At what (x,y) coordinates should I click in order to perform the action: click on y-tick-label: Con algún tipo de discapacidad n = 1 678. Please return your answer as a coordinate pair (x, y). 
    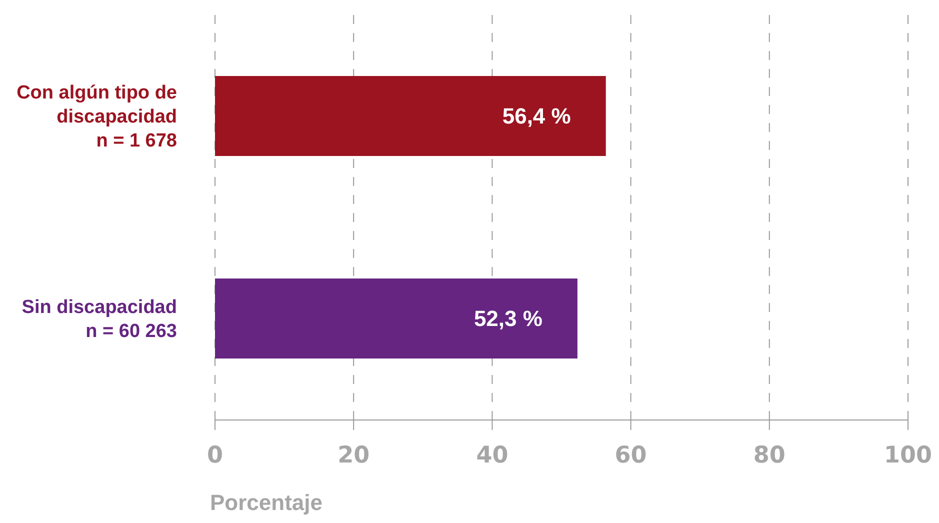
    Looking at the image, I should click on (96, 116).